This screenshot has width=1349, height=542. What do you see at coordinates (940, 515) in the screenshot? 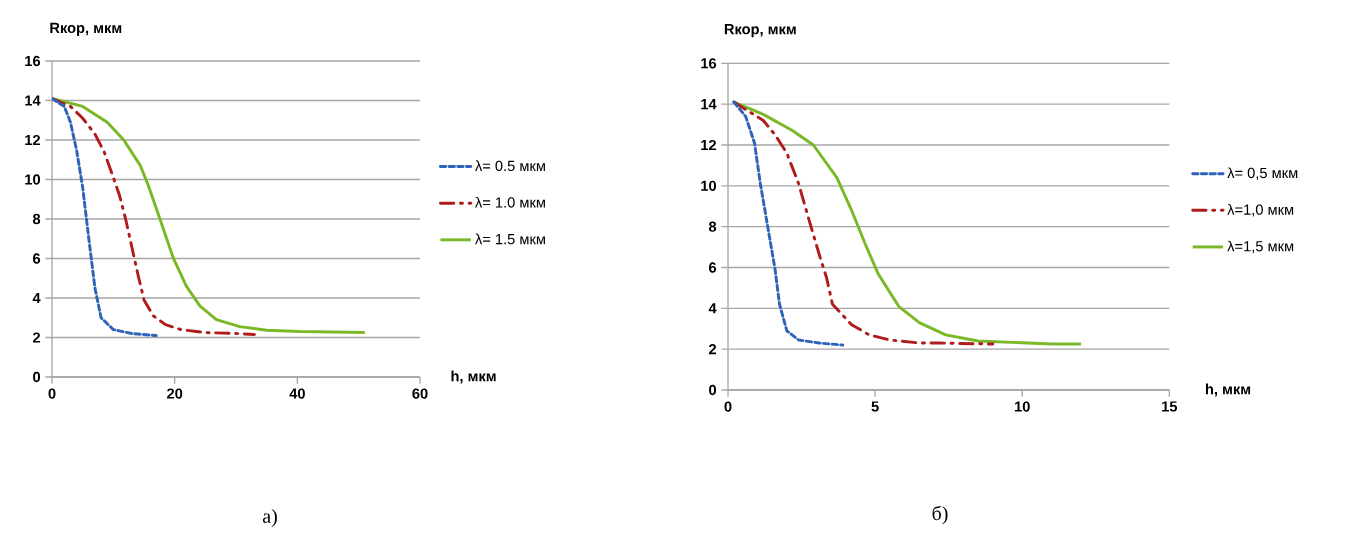
I see `text: б)` at bounding box center [940, 515].